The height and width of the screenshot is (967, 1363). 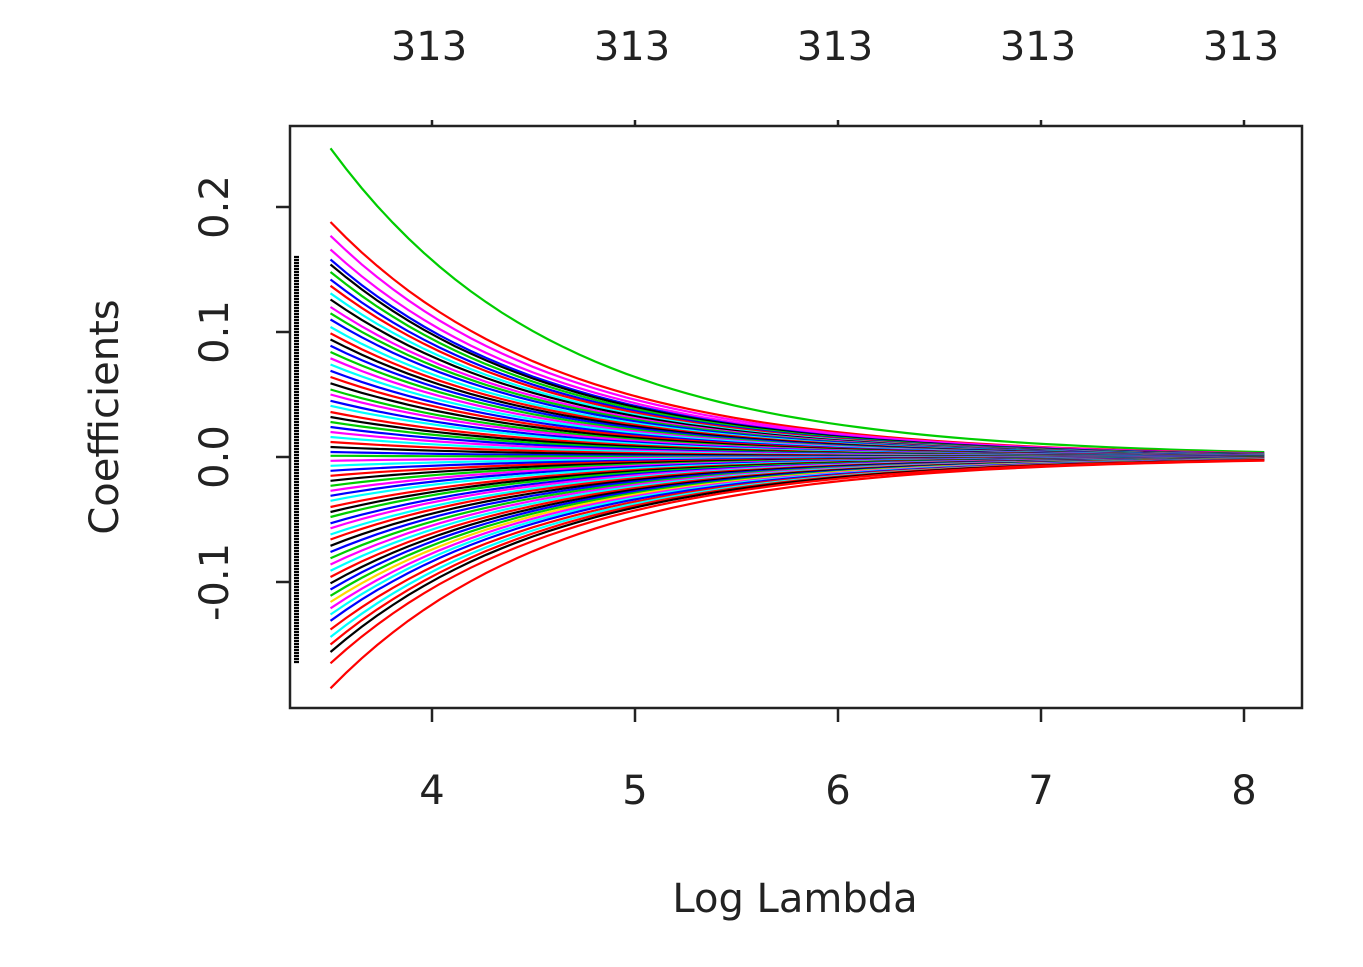 What do you see at coordinates (634, 791) in the screenshot?
I see `x-tick-label: 5` at bounding box center [634, 791].